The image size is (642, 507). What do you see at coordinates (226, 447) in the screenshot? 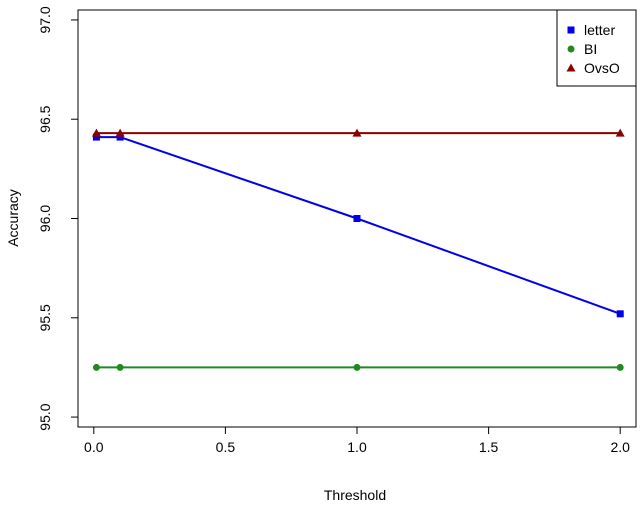
I see `x-tick-label: 0.5` at bounding box center [226, 447].